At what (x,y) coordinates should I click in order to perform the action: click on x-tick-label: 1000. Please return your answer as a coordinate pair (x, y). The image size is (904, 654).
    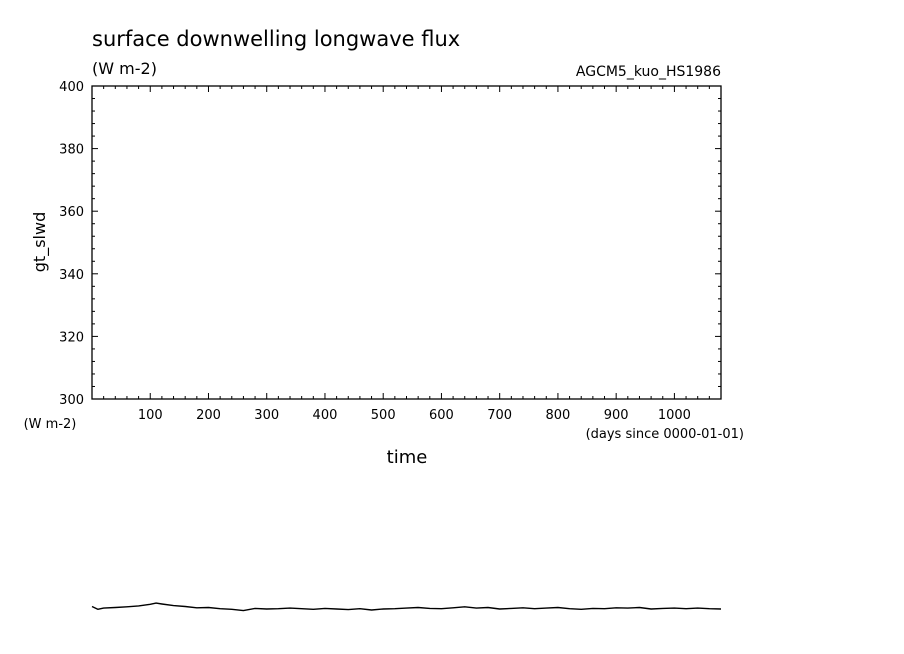
    Looking at the image, I should click on (674, 415).